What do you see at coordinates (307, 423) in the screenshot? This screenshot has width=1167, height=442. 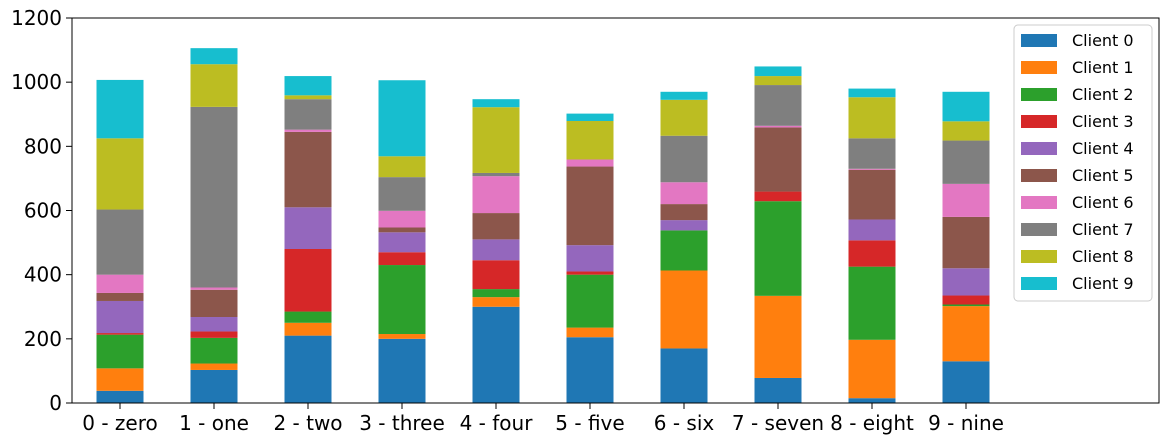 I see `x-tick-label-2: 2 - two` at bounding box center [307, 423].